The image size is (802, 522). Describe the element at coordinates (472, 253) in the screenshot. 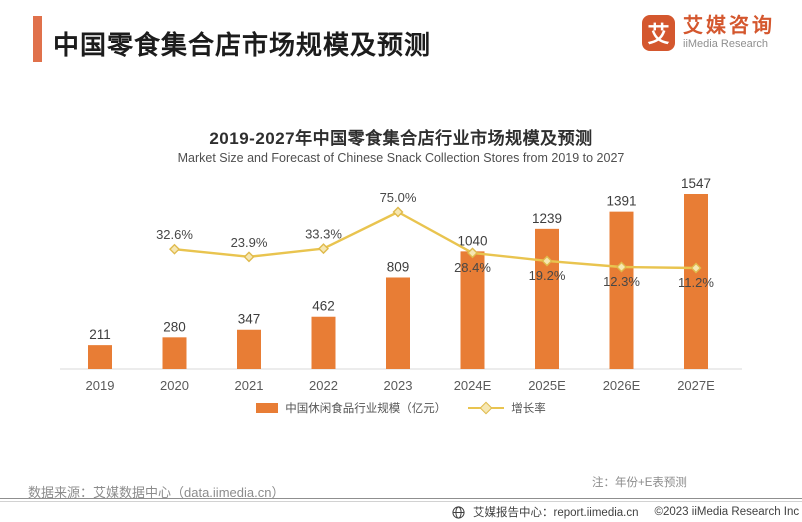

I see `line-marker-2024E` at that location.